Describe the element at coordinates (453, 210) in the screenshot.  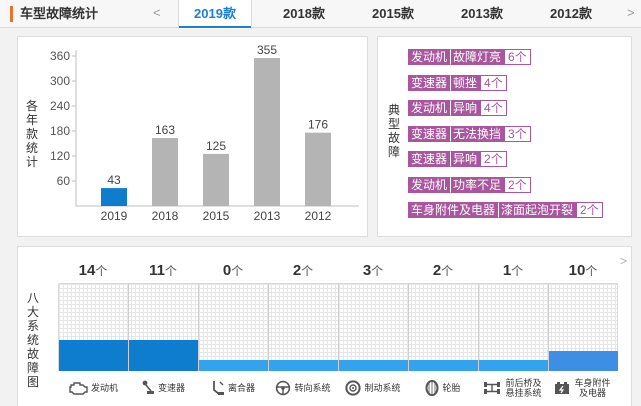
I see `fault-part: 车身附件及电器` at that location.